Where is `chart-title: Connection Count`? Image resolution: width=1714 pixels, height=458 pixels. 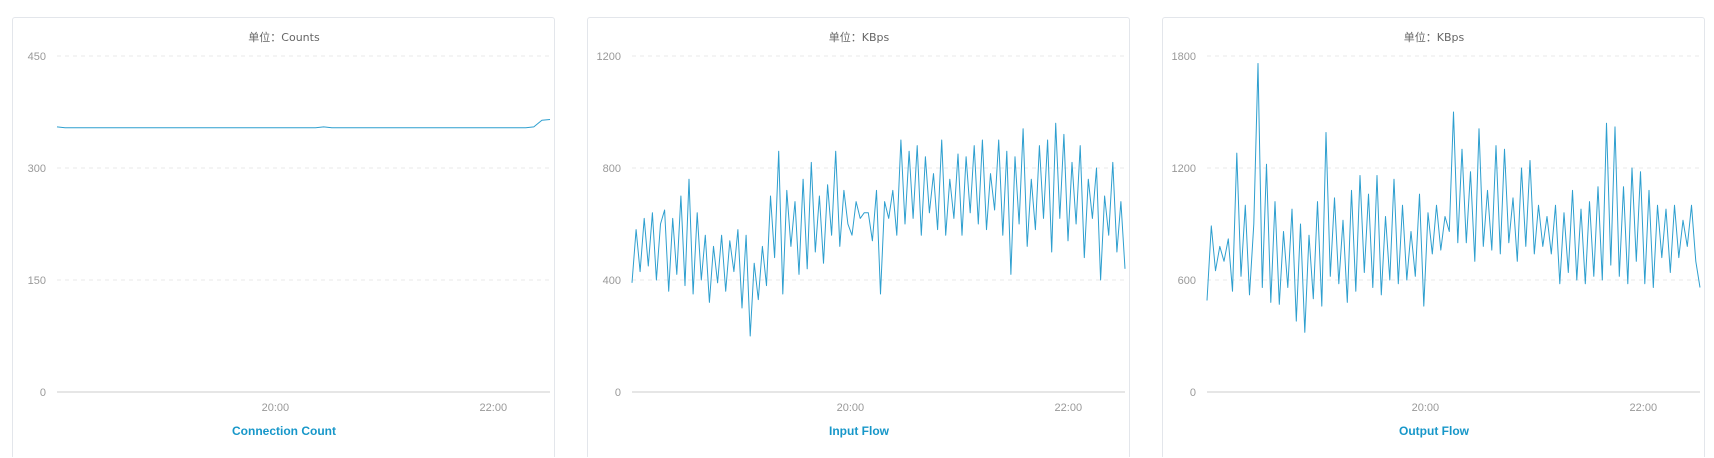 chart-title: Connection Count is located at coordinates (284, 431).